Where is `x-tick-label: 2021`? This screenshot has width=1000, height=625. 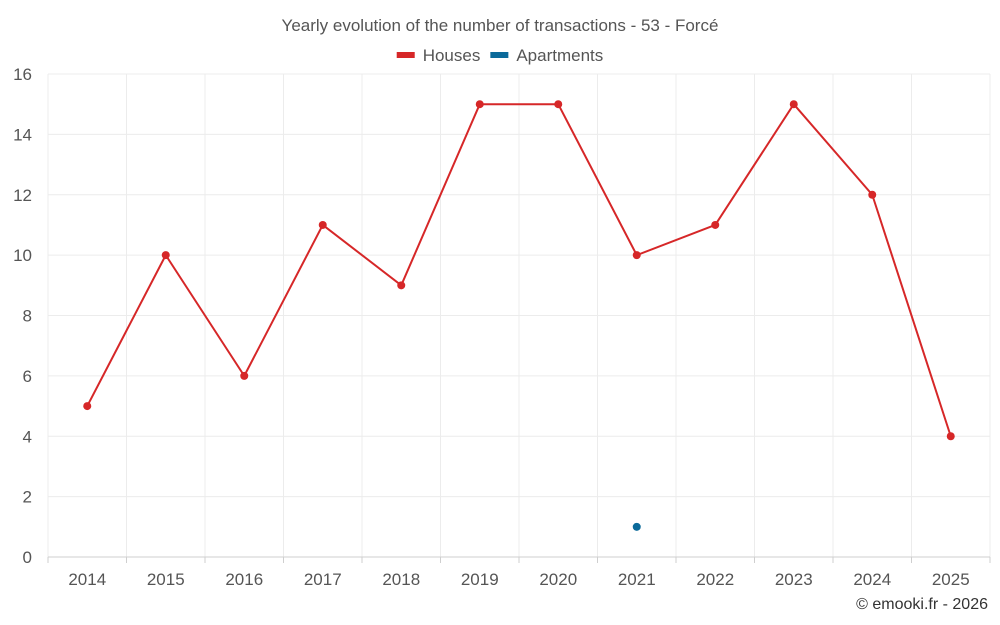
x-tick-label: 2021 is located at coordinates (637, 579).